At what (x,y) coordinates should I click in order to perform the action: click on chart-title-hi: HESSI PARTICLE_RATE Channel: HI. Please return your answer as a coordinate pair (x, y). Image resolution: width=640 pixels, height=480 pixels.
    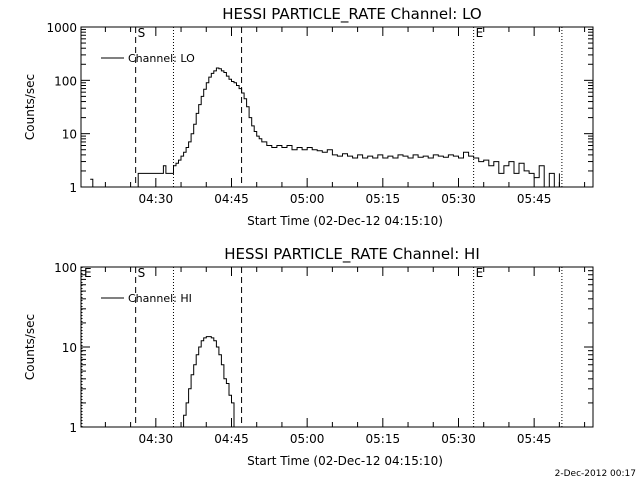
    Looking at the image, I should click on (352, 254).